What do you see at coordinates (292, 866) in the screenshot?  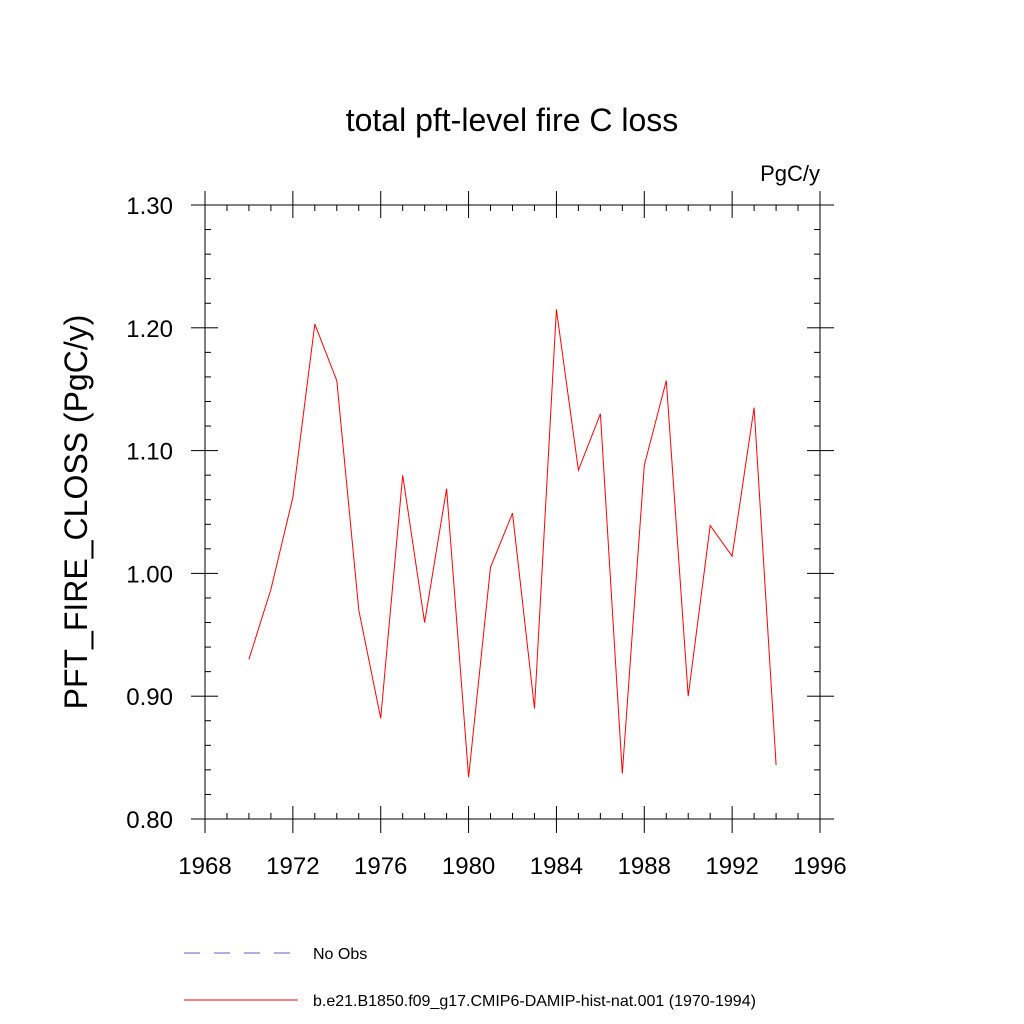 I see `x-tick-label: 1972` at bounding box center [292, 866].